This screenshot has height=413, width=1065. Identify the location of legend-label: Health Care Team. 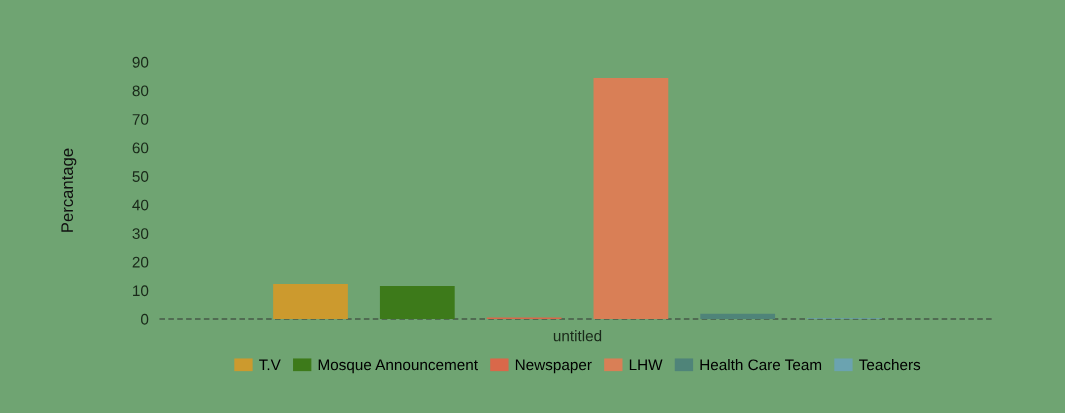
(761, 364).